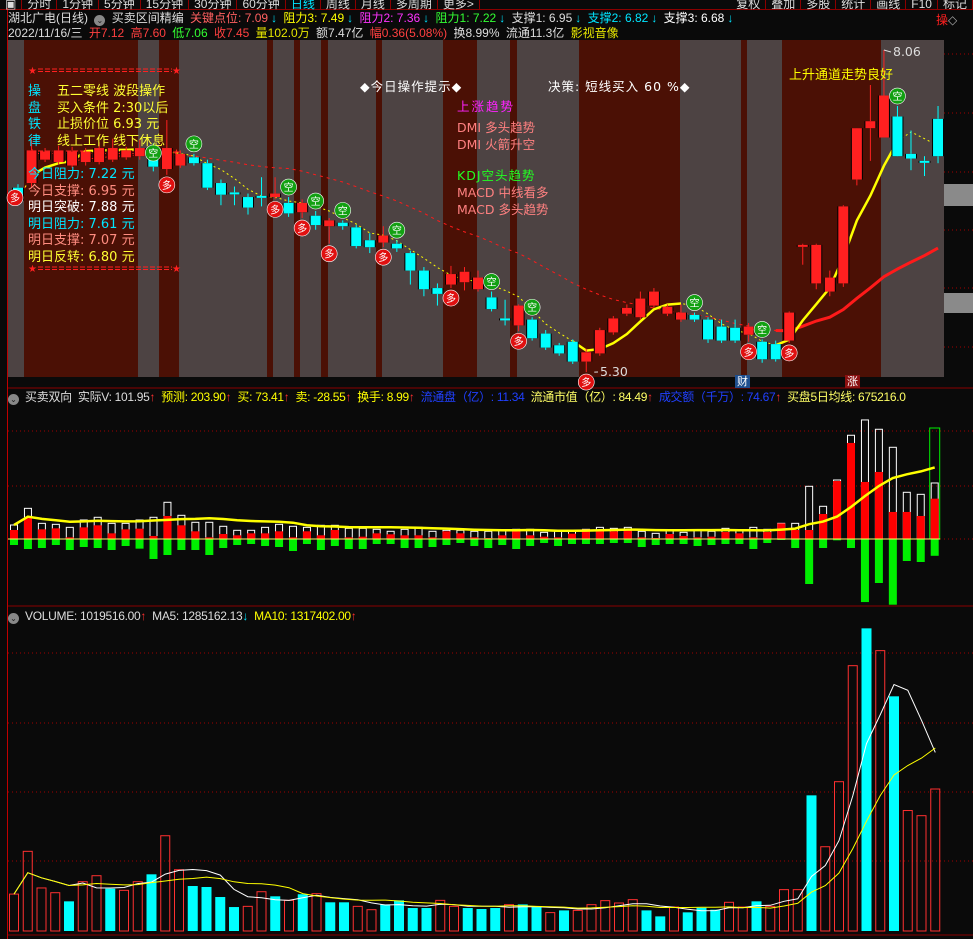 This screenshot has height=939, width=973. What do you see at coordinates (120, 5) in the screenshot?
I see `tab-2: 5分钟` at bounding box center [120, 5].